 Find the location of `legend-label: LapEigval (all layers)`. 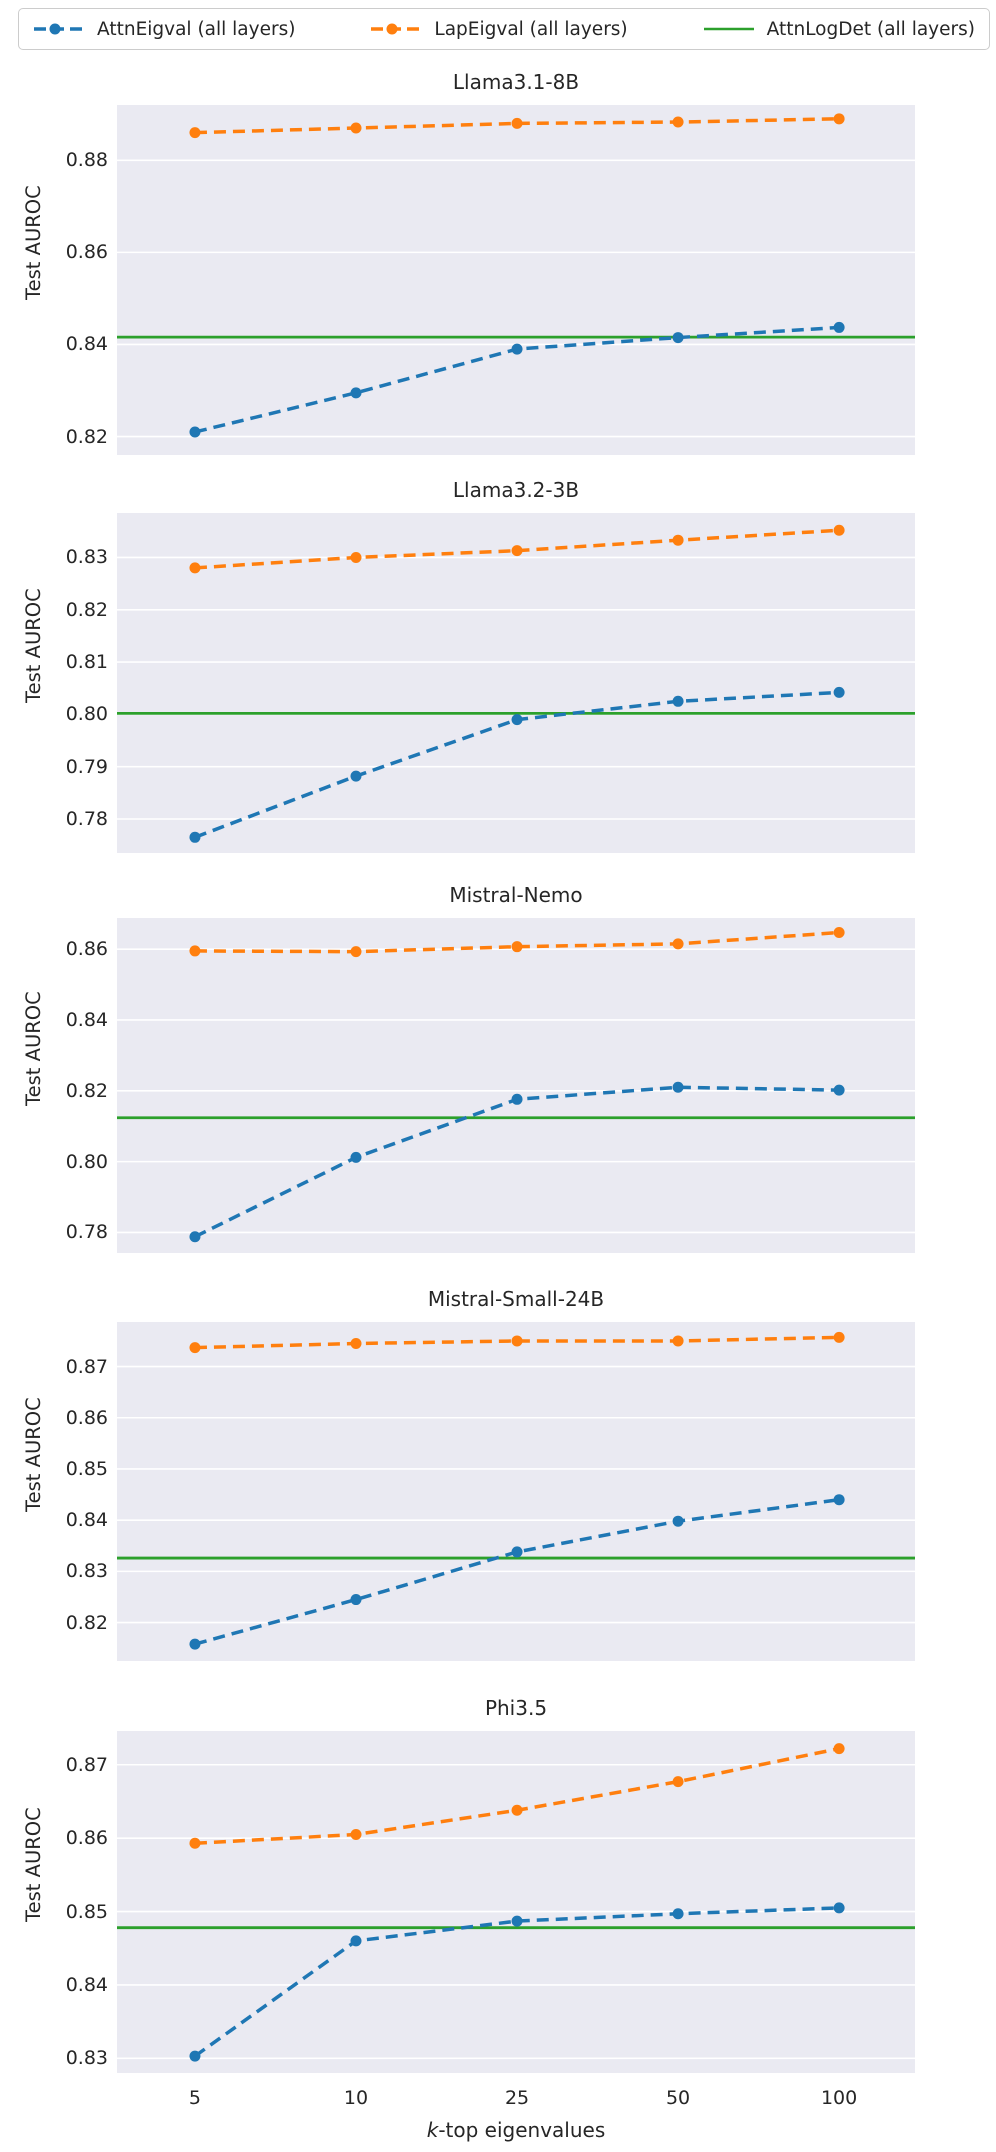

legend-label: LapEigval (all layers) is located at coordinates (531, 29).